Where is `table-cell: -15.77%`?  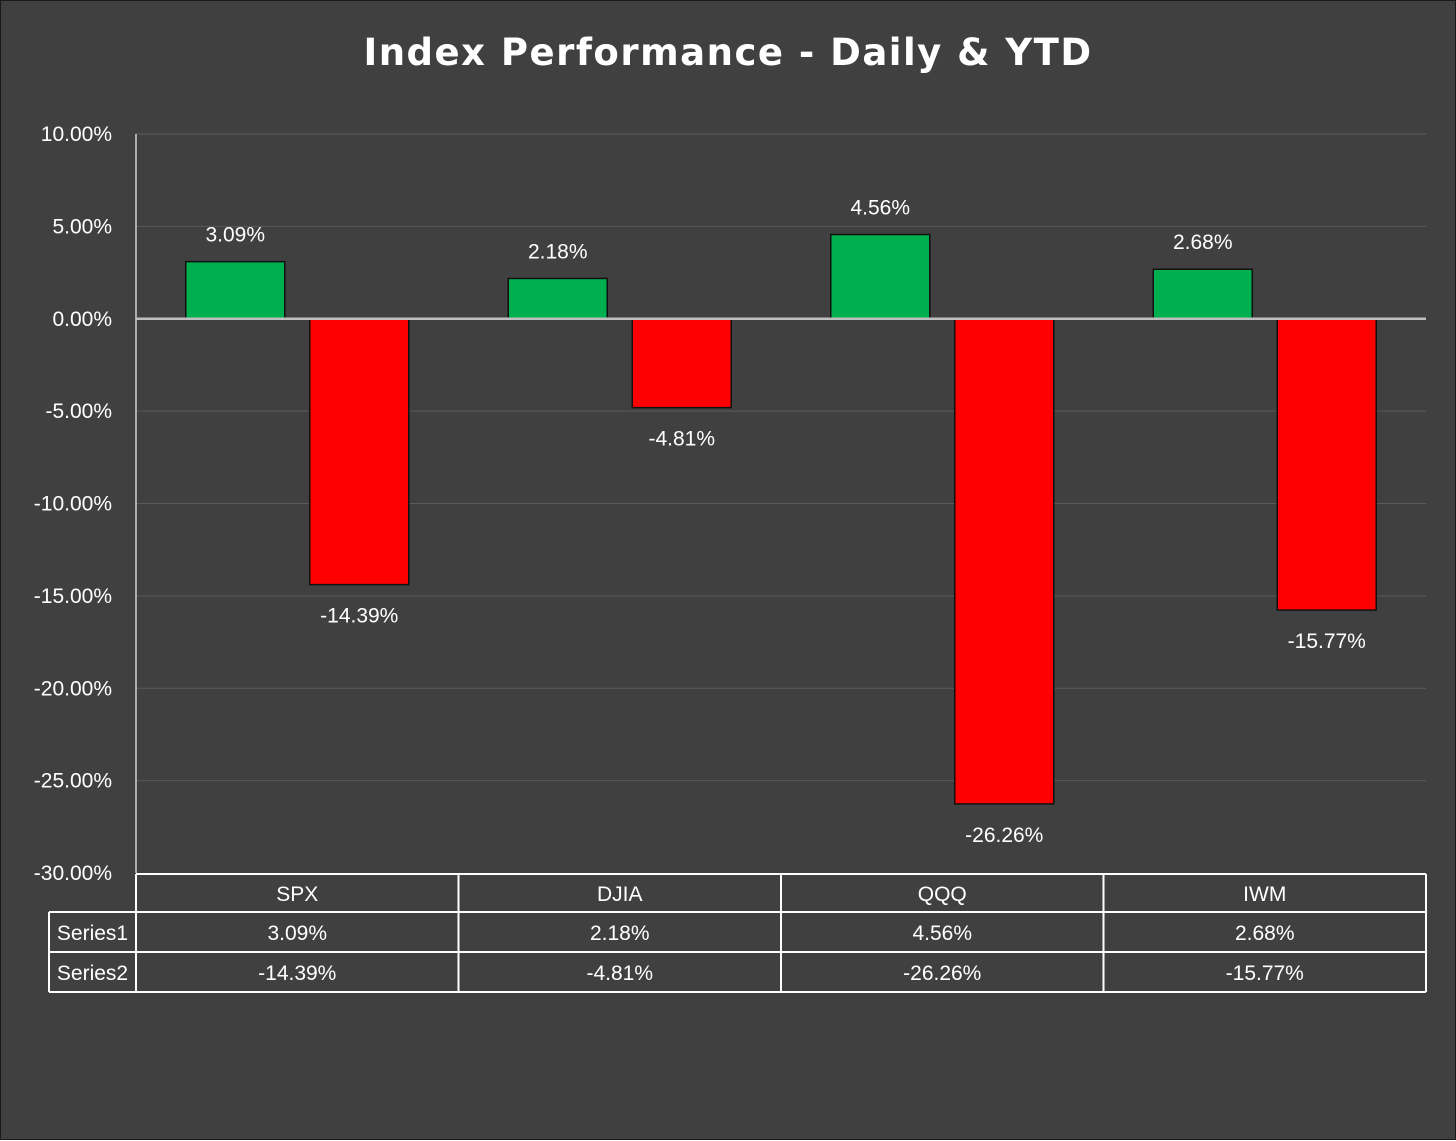
table-cell: -15.77% is located at coordinates (1265, 973).